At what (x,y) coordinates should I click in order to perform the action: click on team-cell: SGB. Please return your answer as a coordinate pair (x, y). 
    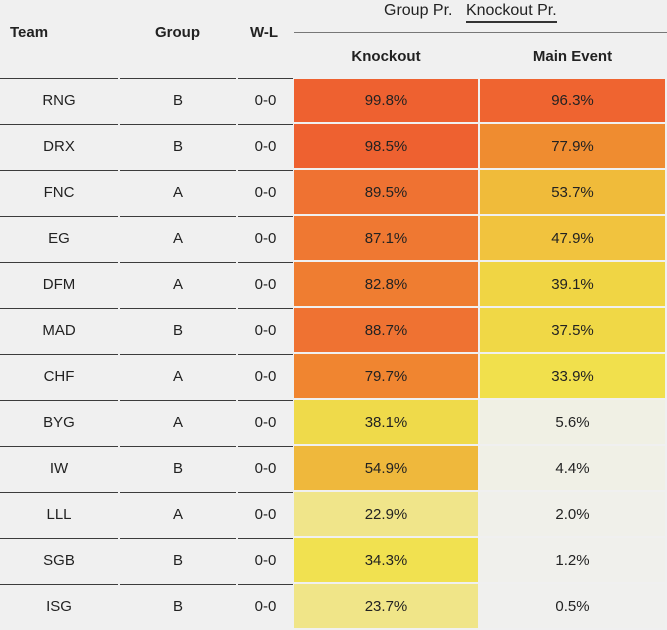
    Looking at the image, I should click on (59, 560).